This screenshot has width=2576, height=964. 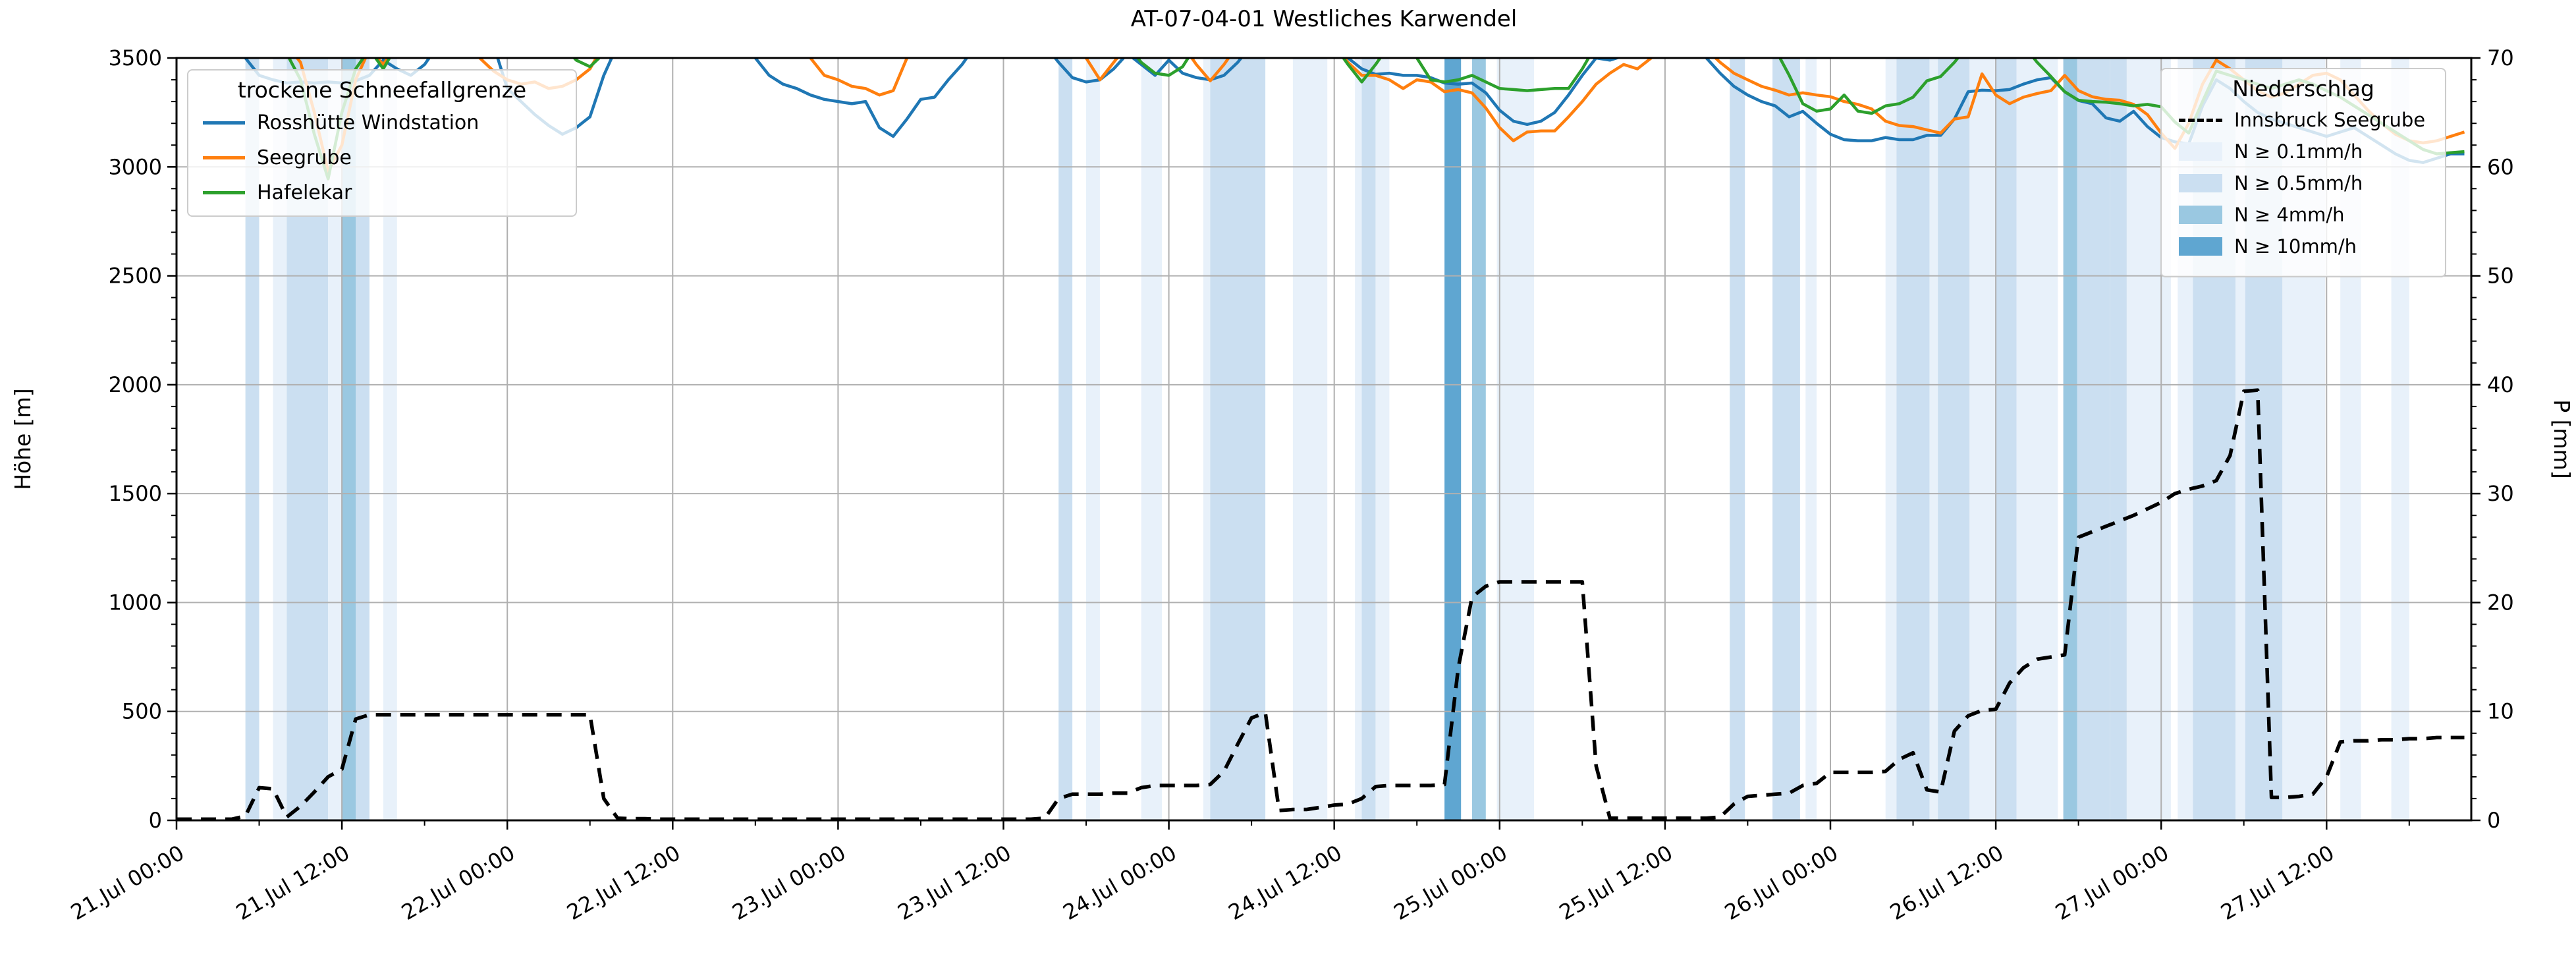 What do you see at coordinates (142, 711) in the screenshot?
I see `y-tick-label: 500` at bounding box center [142, 711].